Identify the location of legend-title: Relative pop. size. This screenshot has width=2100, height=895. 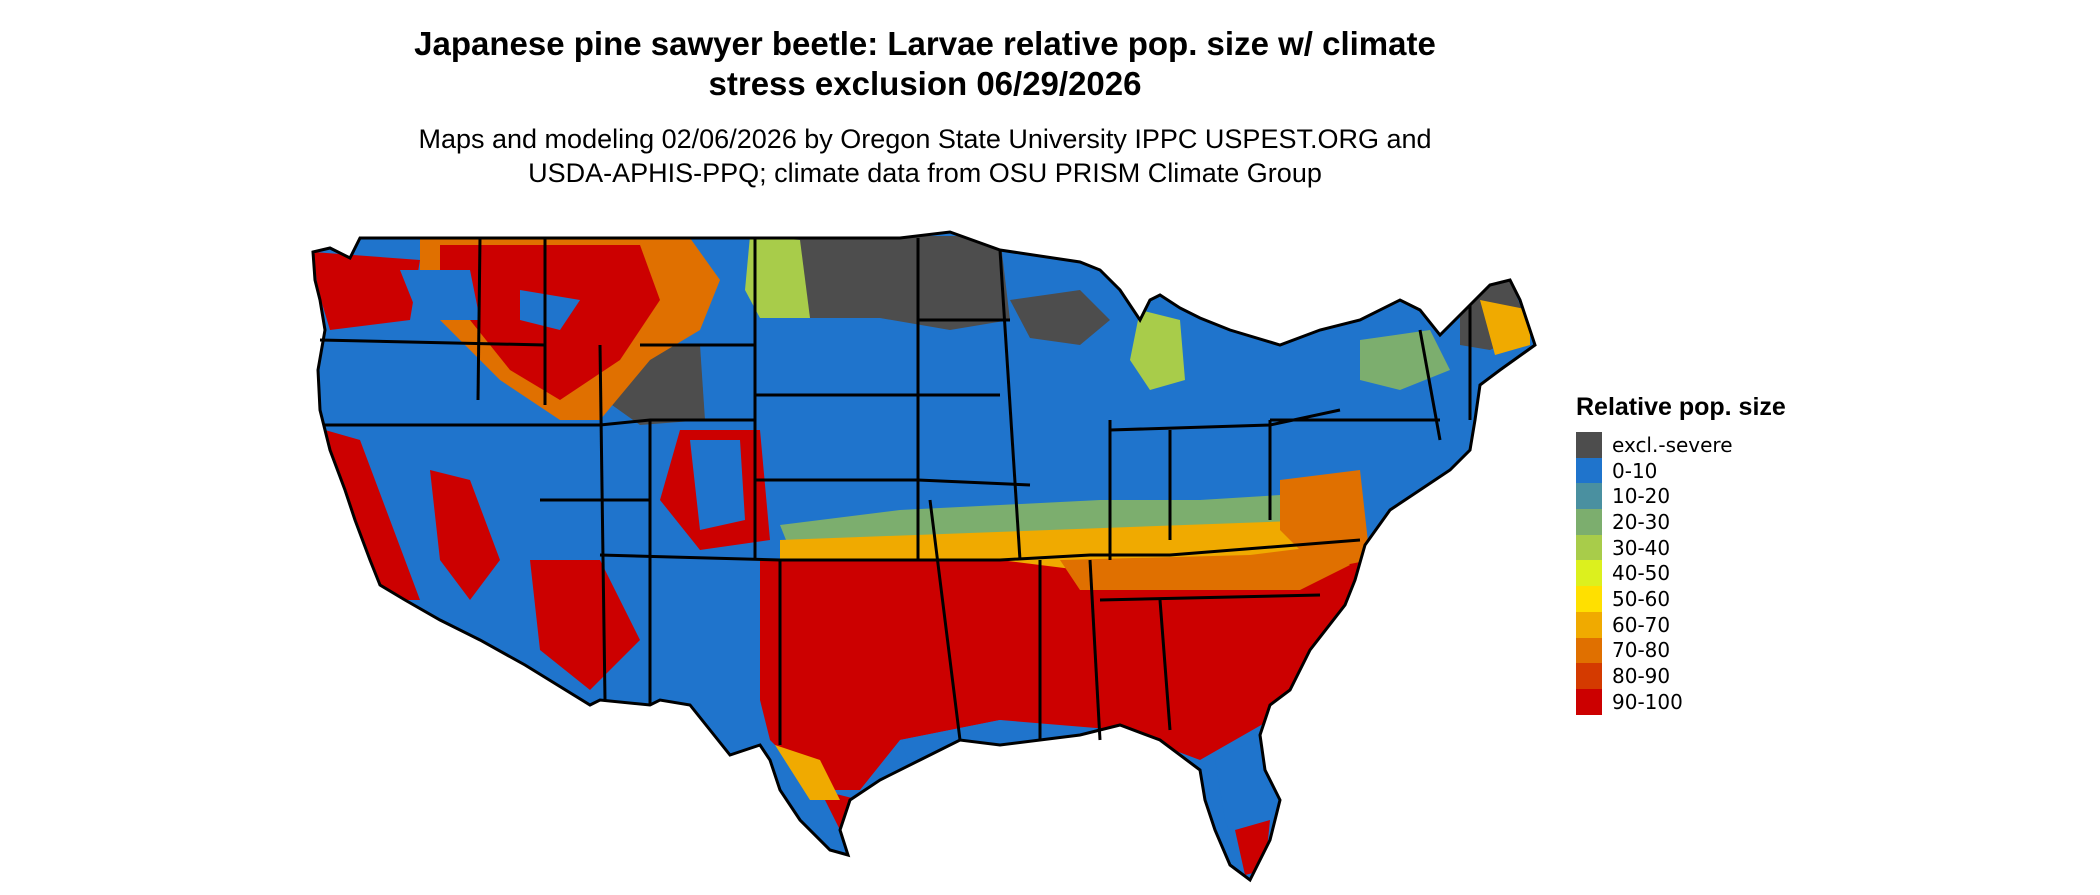
(1681, 407).